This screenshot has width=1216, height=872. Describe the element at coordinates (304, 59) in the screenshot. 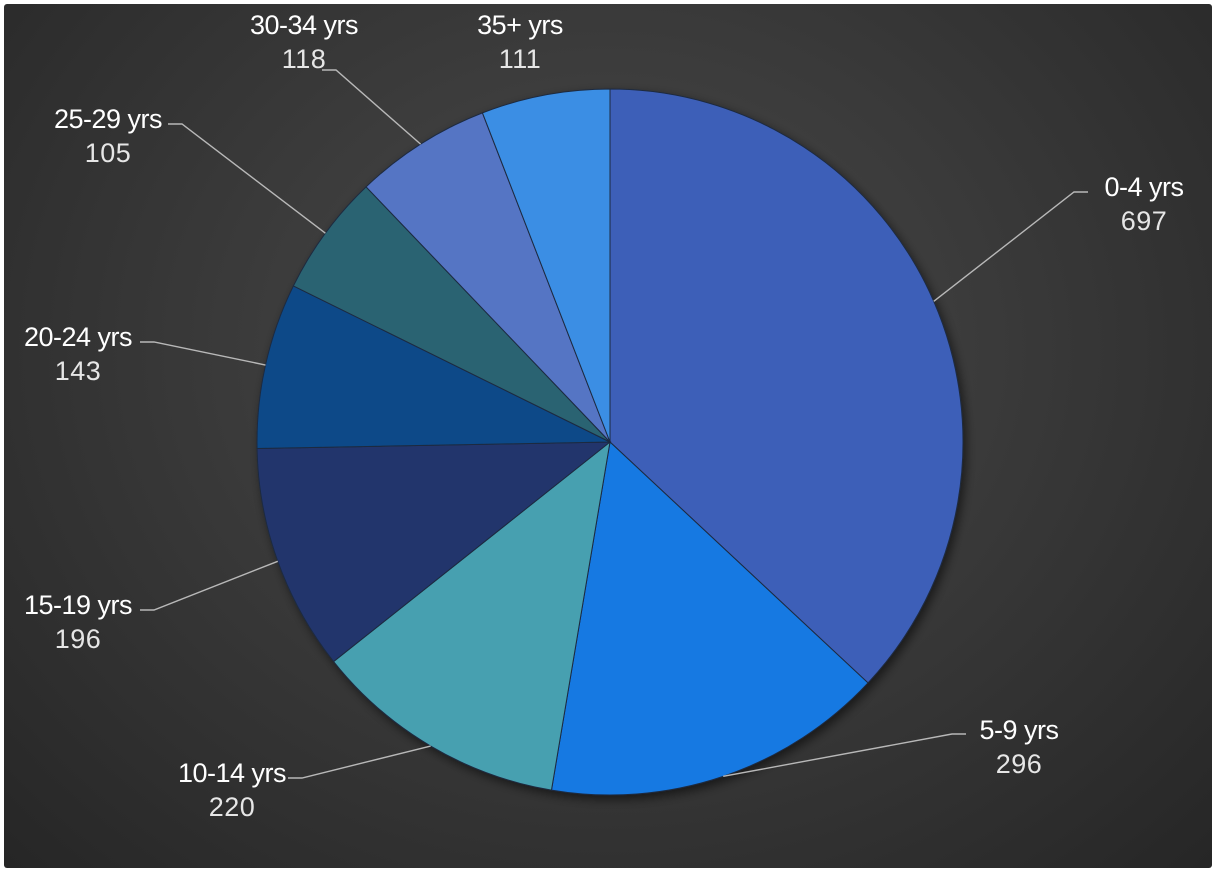

I see `slice-value-label: 118` at that location.